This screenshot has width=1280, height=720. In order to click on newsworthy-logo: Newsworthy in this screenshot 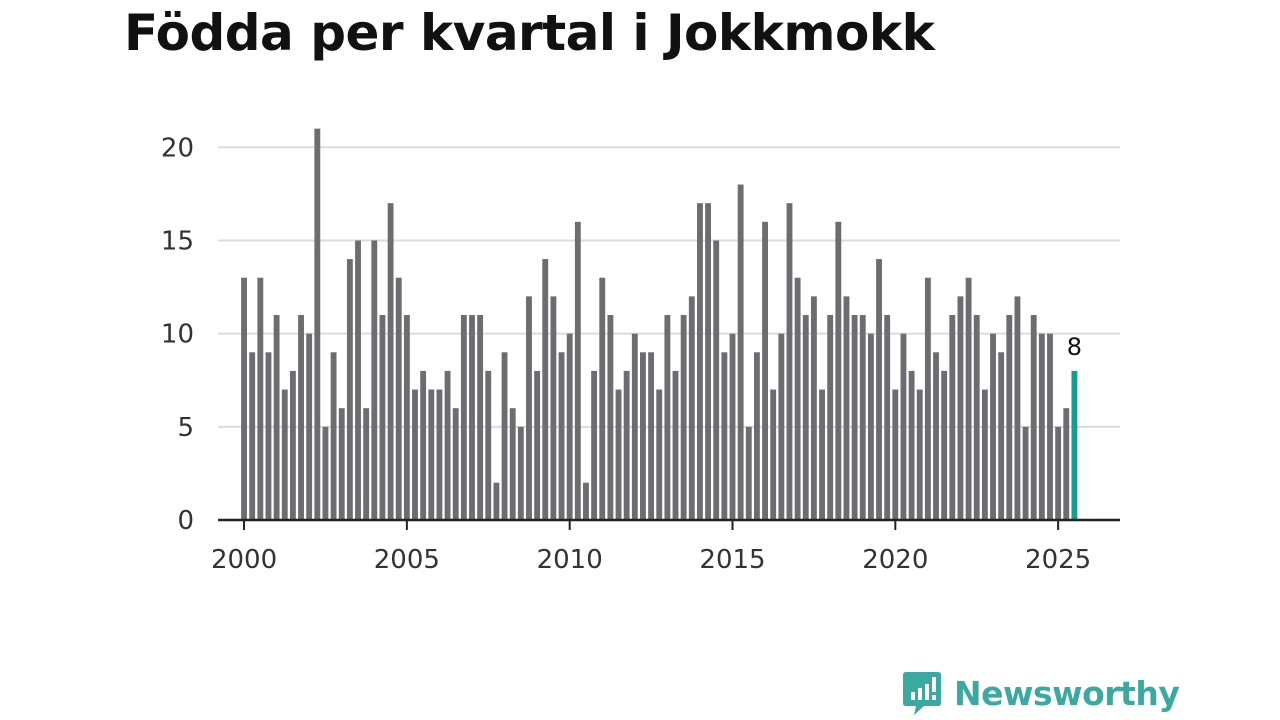, I will do `click(1041, 693)`.